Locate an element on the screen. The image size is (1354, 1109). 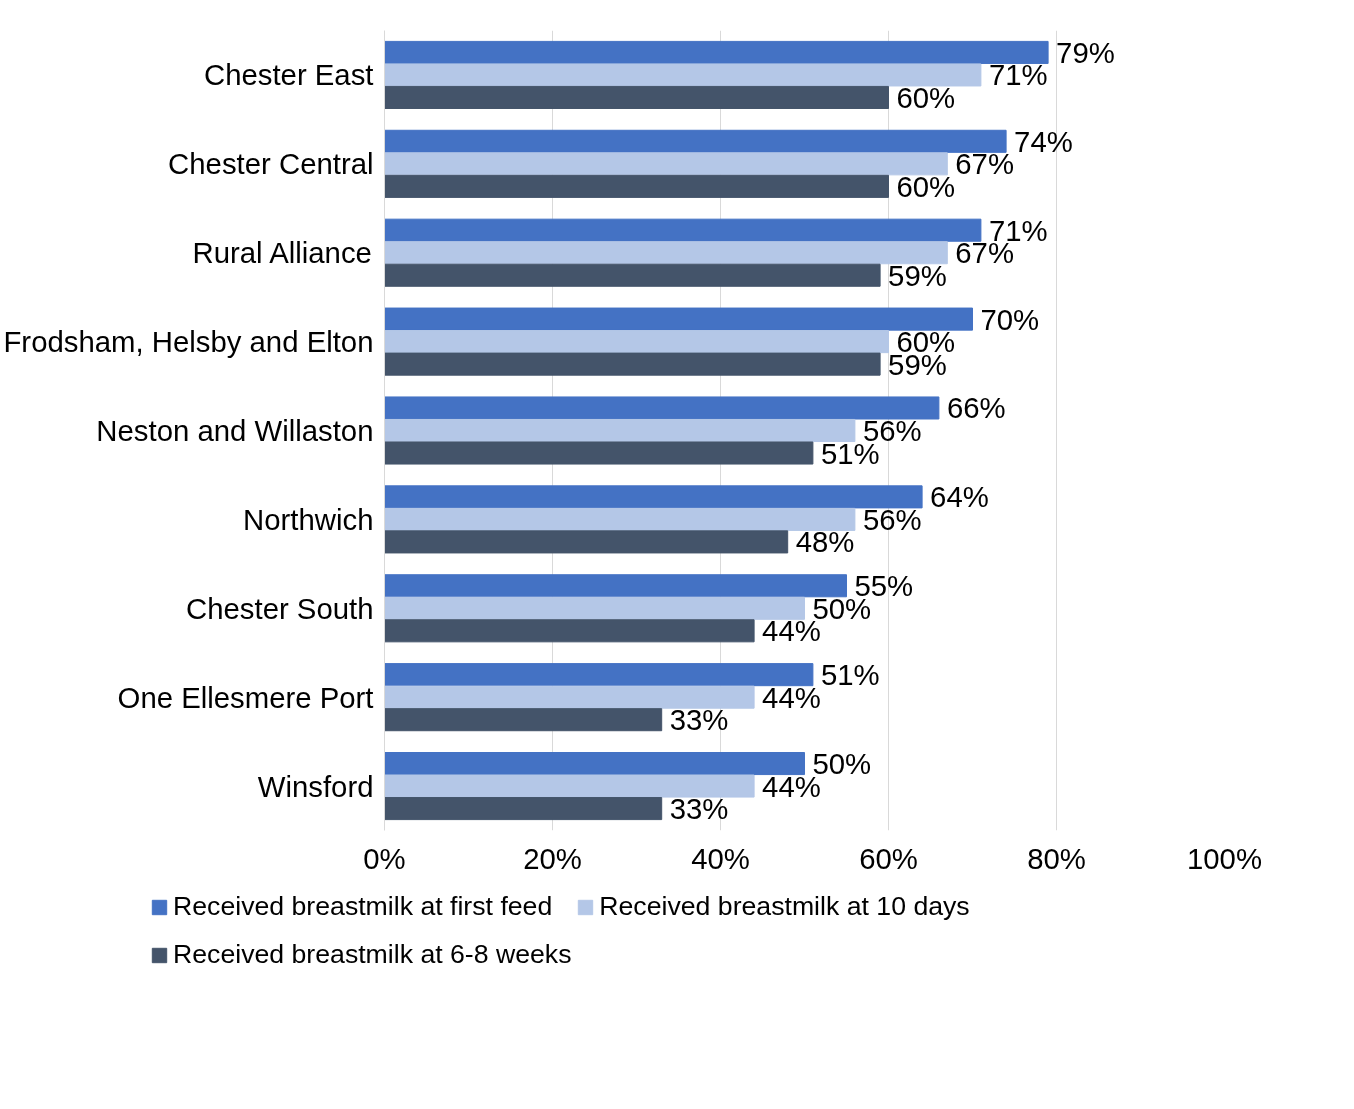
legend-label: Received breastmilk at 6-8 weeks is located at coordinates (372, 954).